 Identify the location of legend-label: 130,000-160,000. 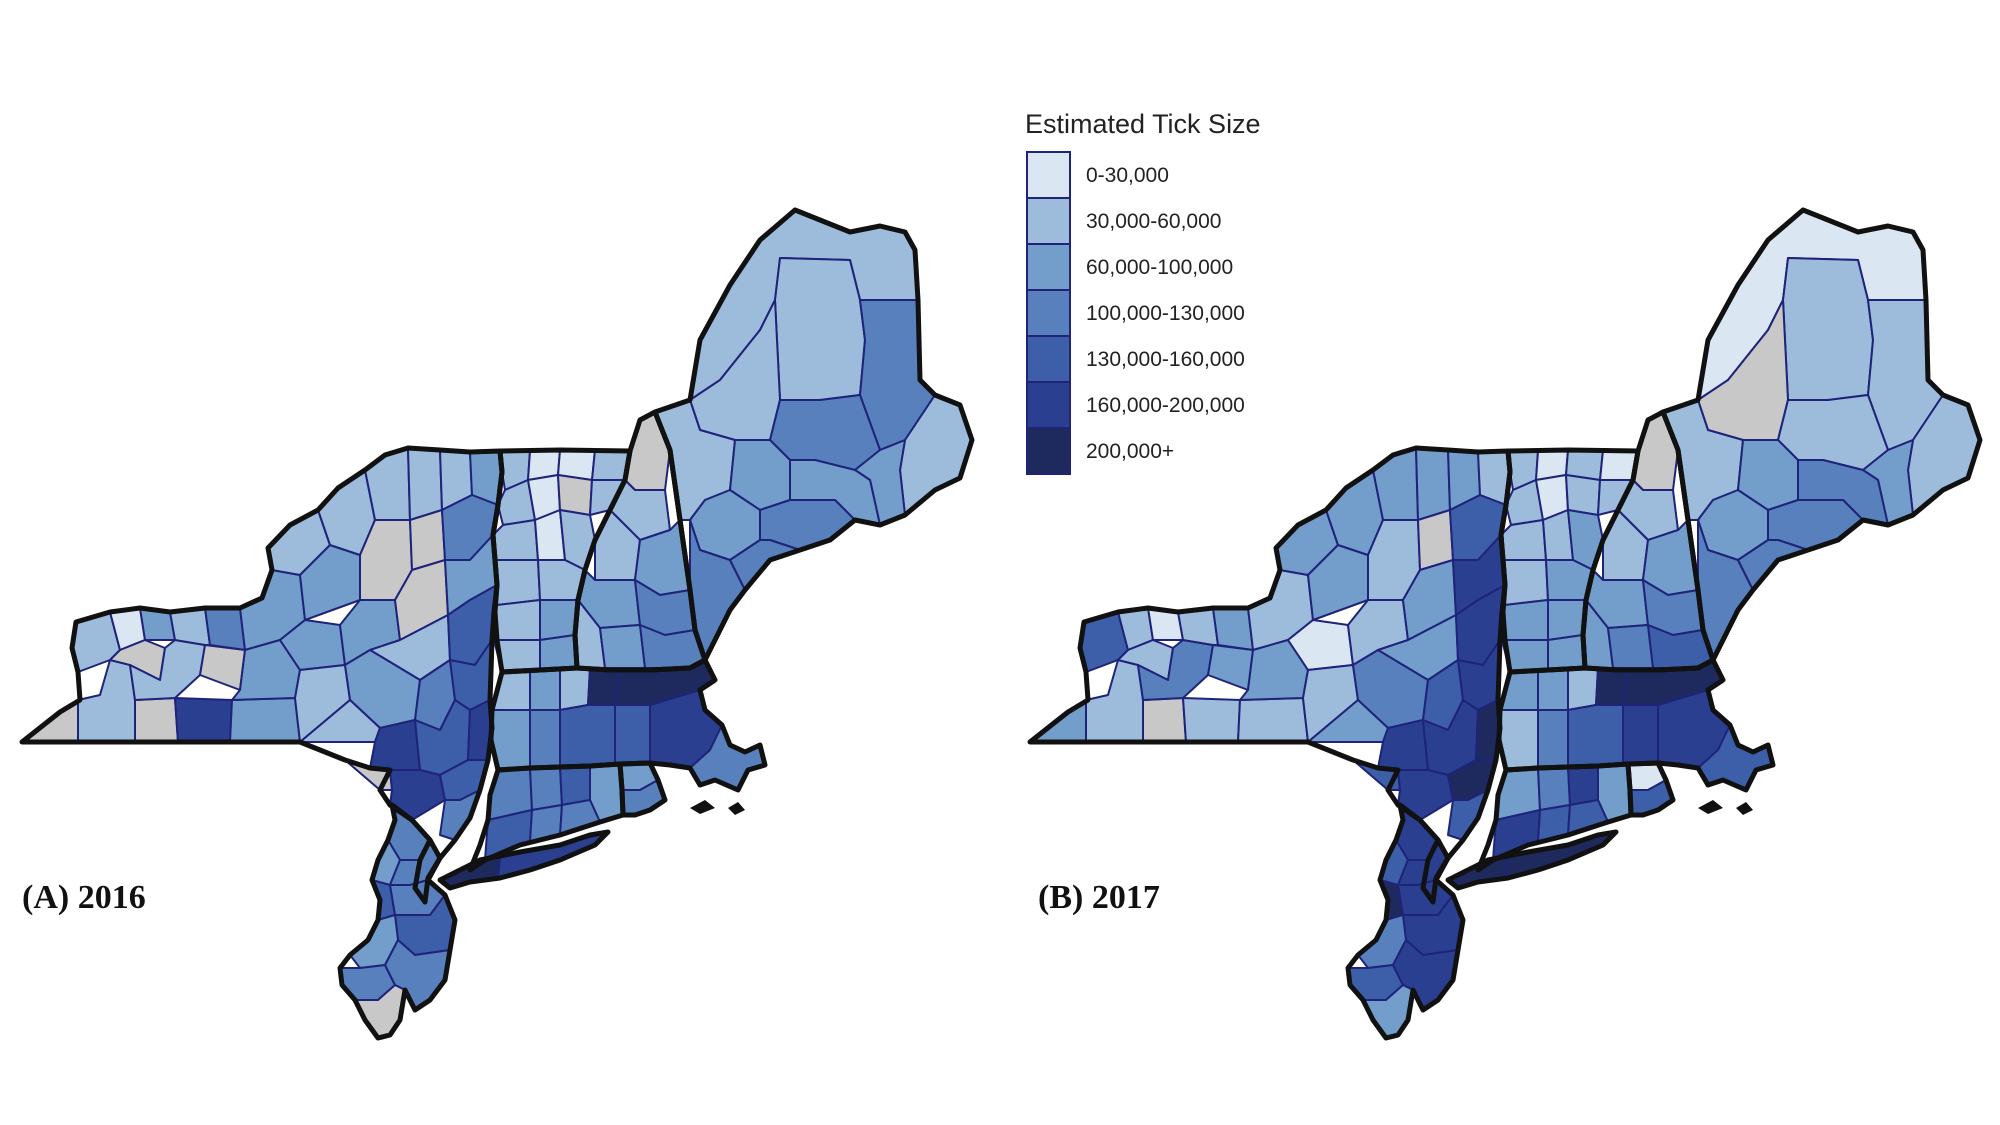
(1165, 359).